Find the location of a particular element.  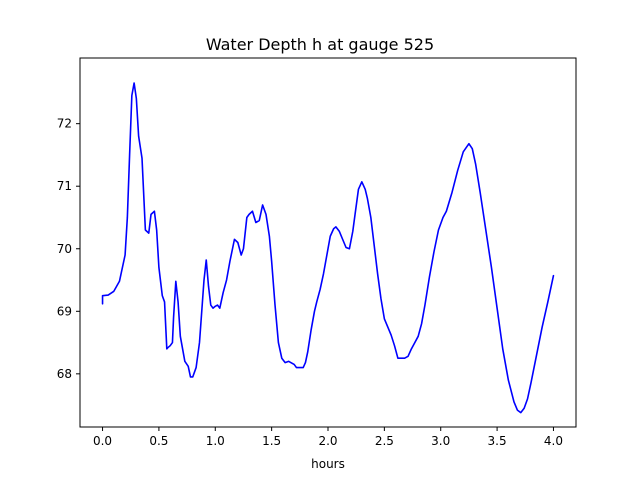

x-tick-label: 1.0 is located at coordinates (215, 441).